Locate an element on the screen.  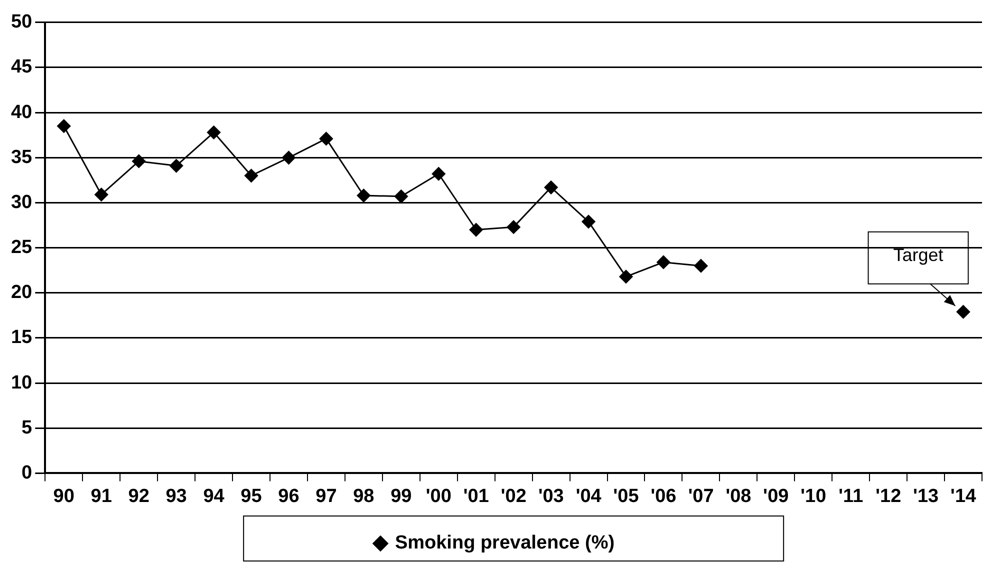
y-tick-label: 15 is located at coordinates (21, 337).